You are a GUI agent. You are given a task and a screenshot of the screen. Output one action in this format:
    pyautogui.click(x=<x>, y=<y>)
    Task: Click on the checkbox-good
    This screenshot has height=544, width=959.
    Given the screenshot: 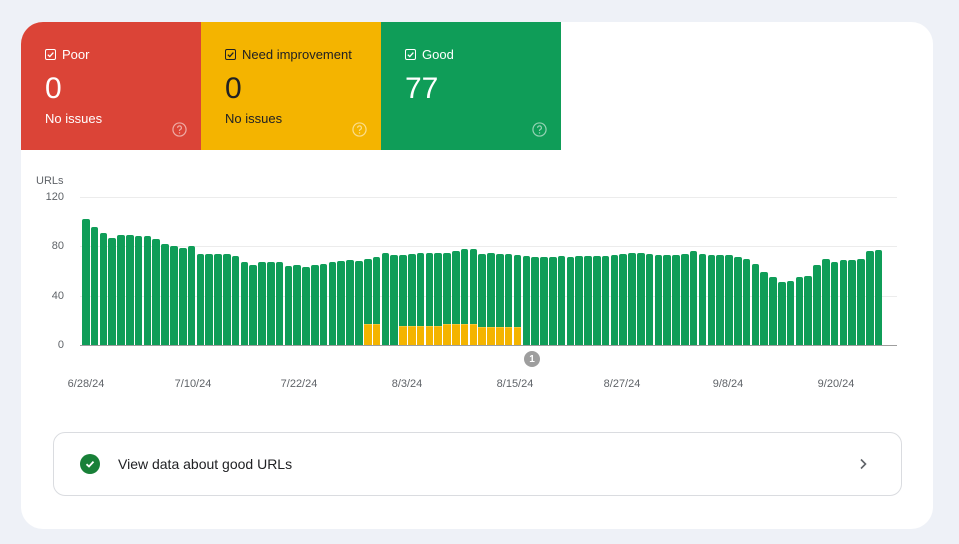 What is the action you would take?
    pyautogui.click(x=410, y=54)
    